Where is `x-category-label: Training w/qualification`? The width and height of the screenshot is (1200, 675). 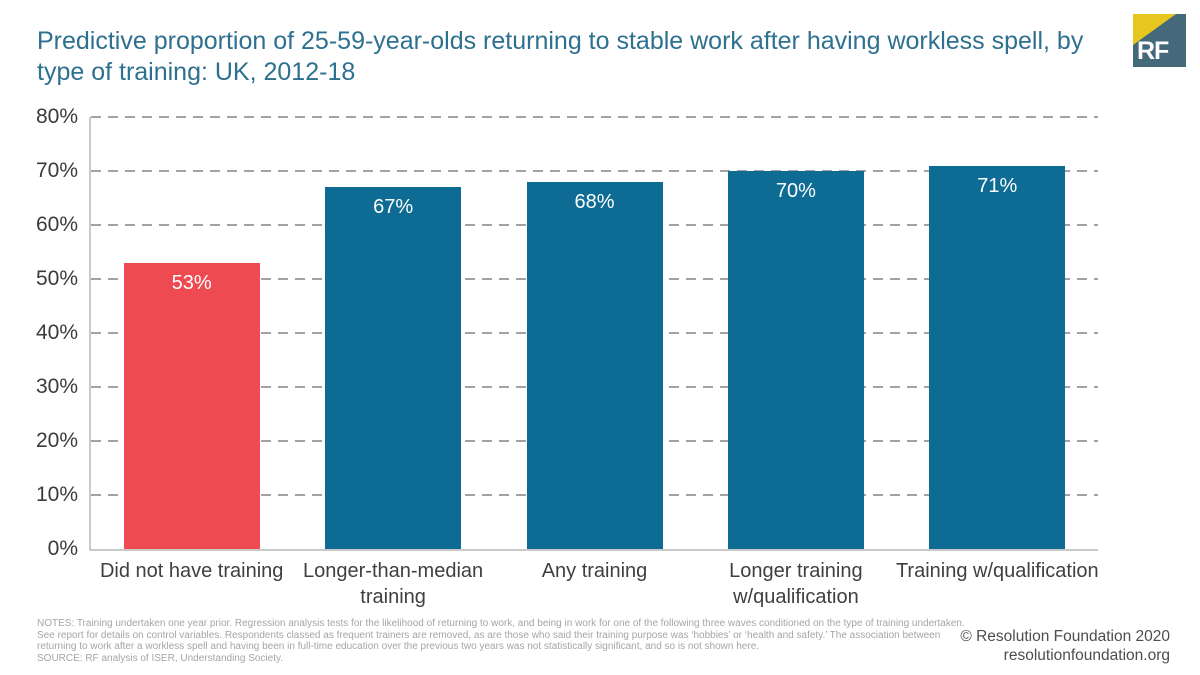 x-category-label: Training w/qualification is located at coordinates (997, 571).